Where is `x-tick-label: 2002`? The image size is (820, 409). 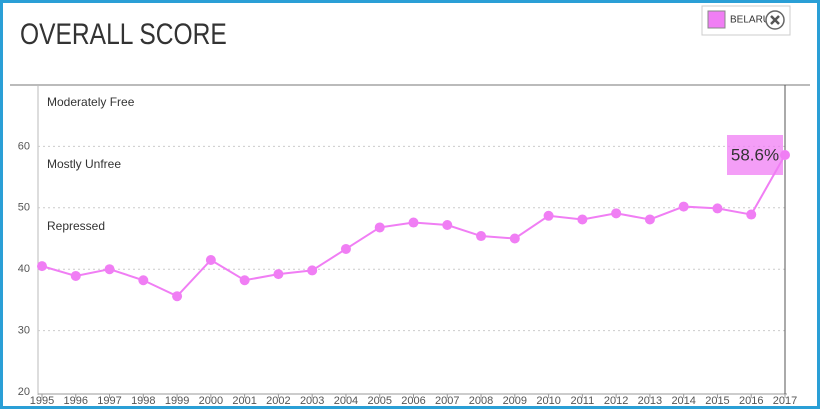 x-tick-label: 2002 is located at coordinates (278, 401).